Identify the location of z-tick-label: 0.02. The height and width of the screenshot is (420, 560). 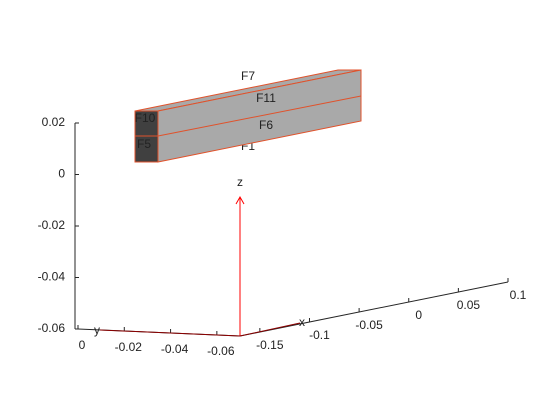
(54, 122).